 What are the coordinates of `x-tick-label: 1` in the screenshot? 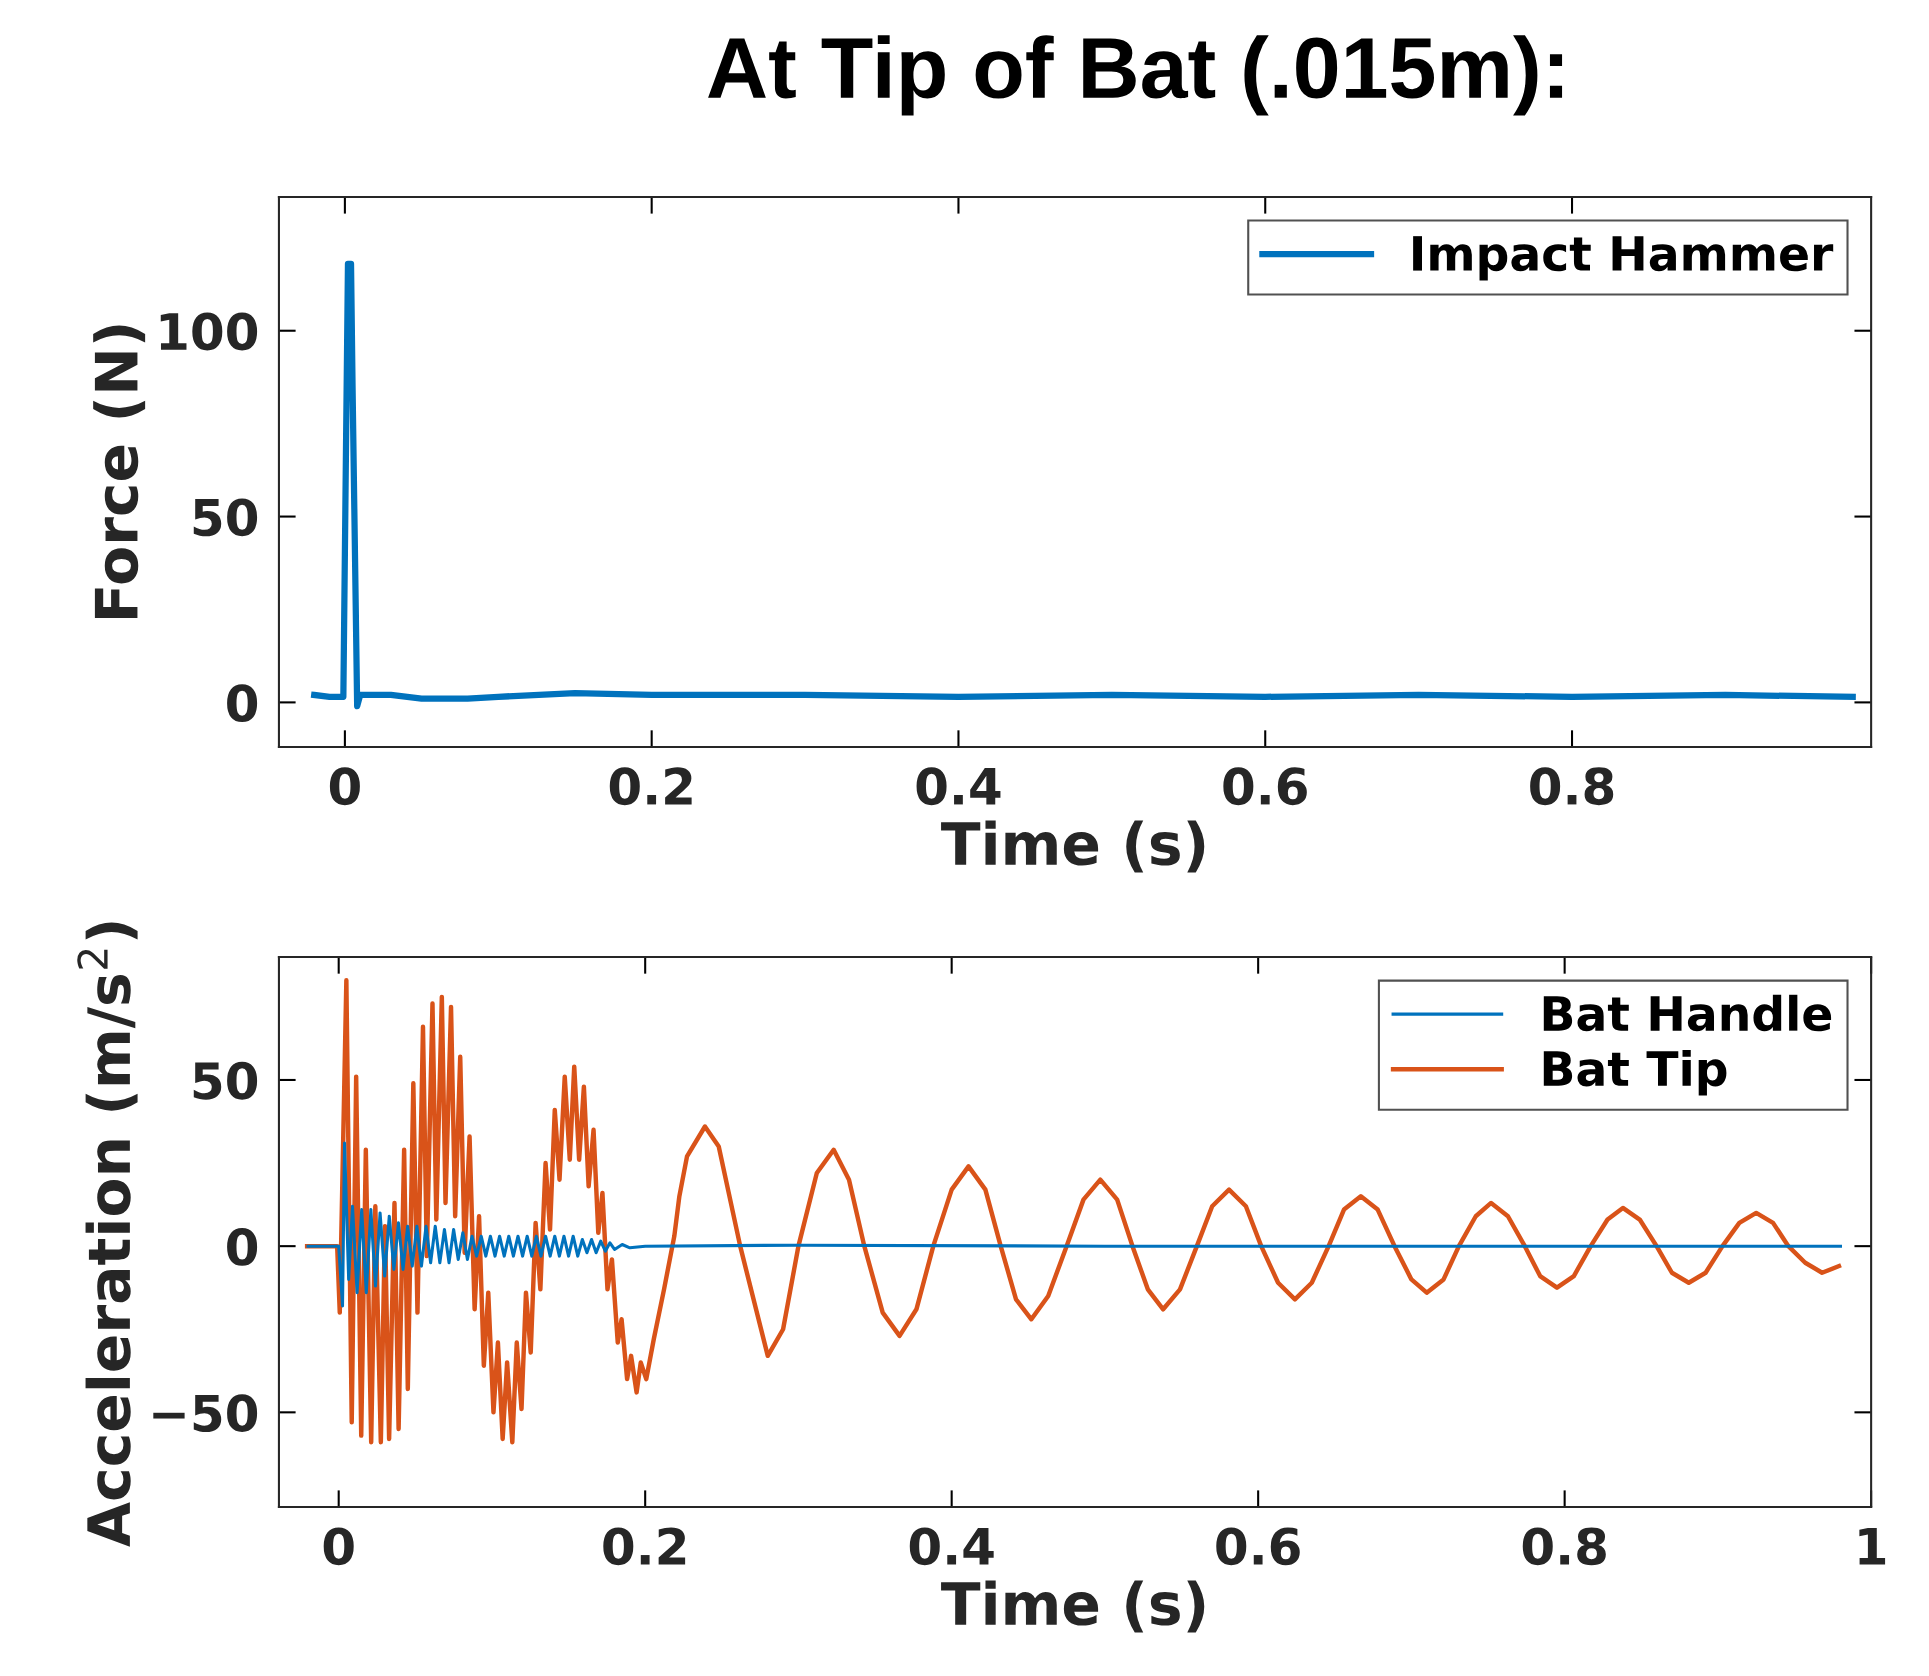 It's located at (1872, 1546).